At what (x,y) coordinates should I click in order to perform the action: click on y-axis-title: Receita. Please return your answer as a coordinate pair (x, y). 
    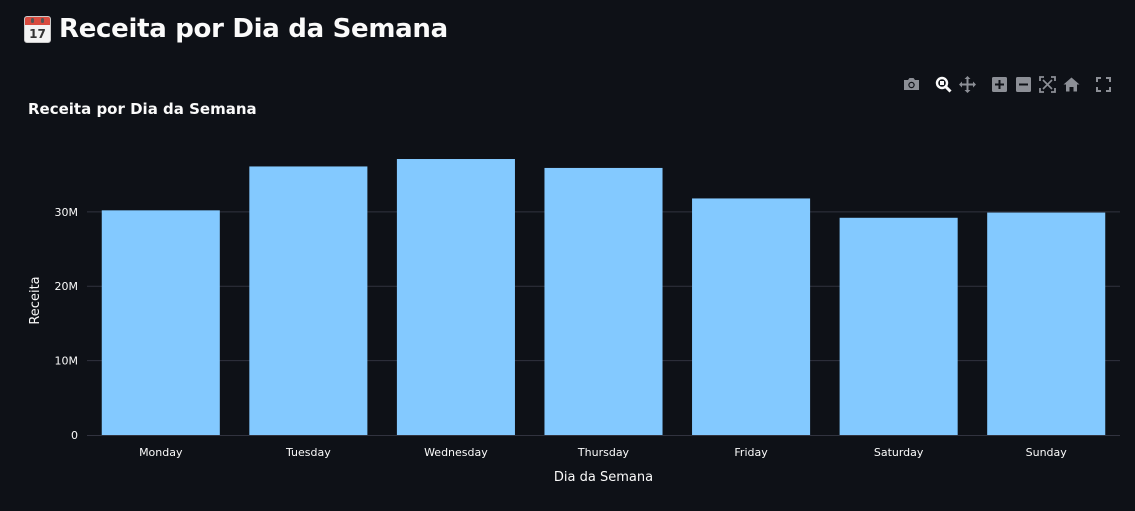
    Looking at the image, I should click on (35, 300).